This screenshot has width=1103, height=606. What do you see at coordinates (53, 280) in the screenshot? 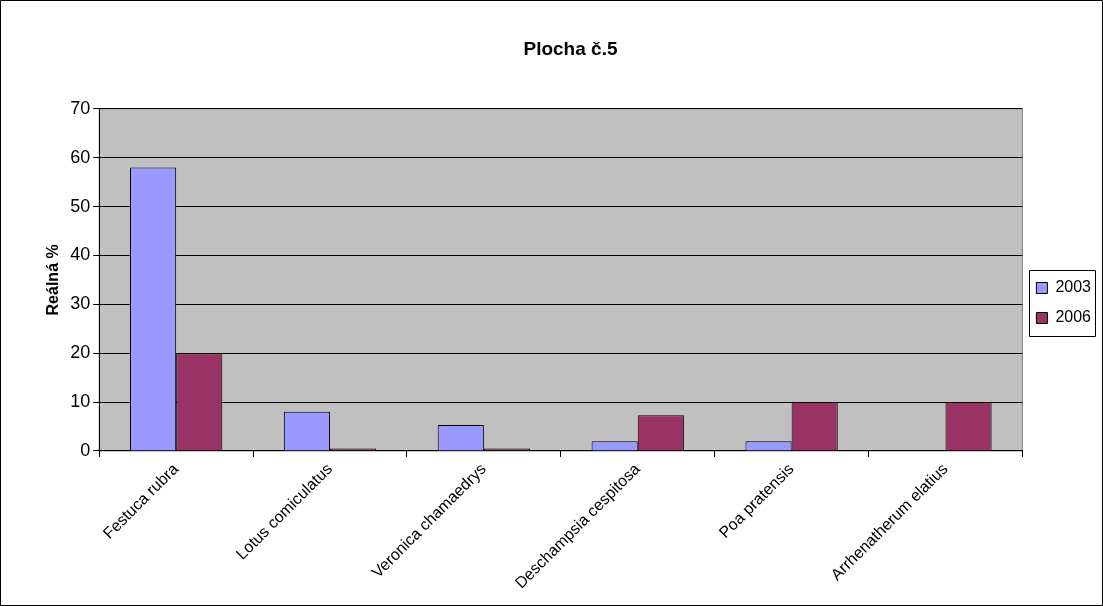
I see `y-axis-title: Reálná %` at bounding box center [53, 280].